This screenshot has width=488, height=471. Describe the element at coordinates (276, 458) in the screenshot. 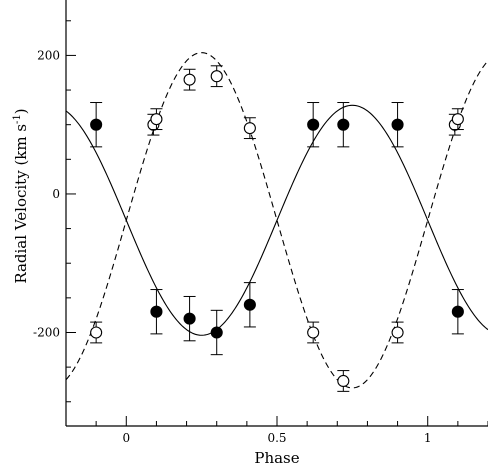

I see `x-axis-label: Phase` at that location.